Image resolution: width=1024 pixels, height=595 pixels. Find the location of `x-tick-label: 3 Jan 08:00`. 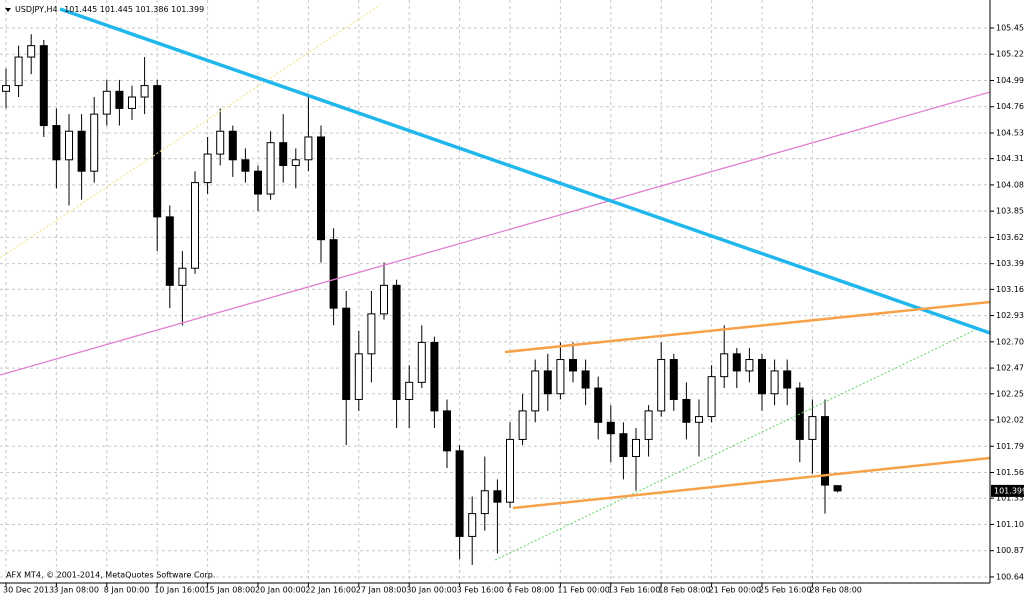

x-tick-label: 3 Jan 08:00 is located at coordinates (76, 590).